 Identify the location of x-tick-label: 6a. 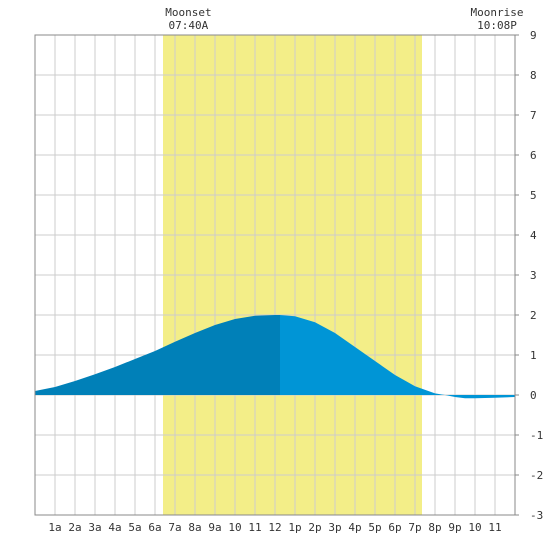
(154, 527).